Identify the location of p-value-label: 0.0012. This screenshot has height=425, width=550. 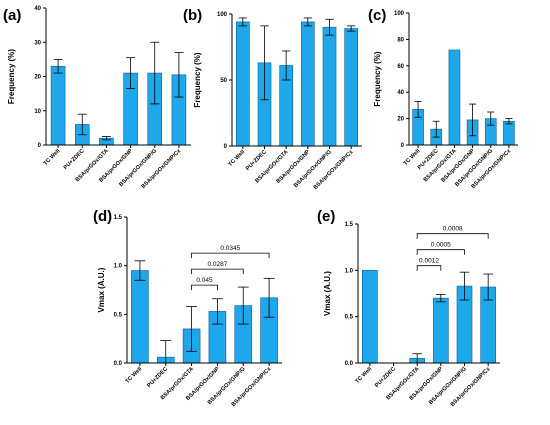
(429, 261).